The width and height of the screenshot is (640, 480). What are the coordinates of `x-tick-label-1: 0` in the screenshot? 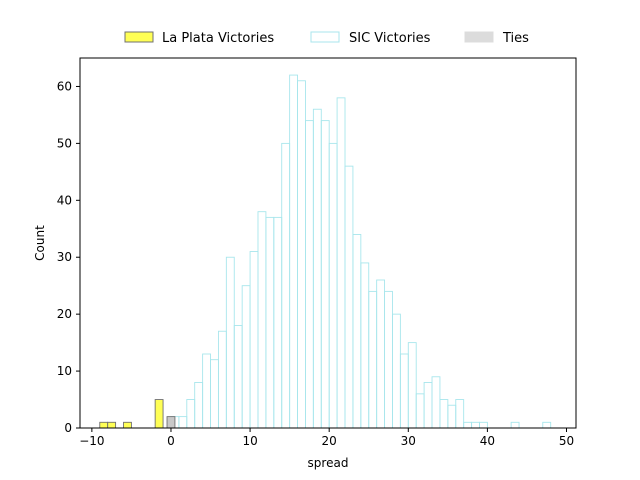 It's located at (171, 441).